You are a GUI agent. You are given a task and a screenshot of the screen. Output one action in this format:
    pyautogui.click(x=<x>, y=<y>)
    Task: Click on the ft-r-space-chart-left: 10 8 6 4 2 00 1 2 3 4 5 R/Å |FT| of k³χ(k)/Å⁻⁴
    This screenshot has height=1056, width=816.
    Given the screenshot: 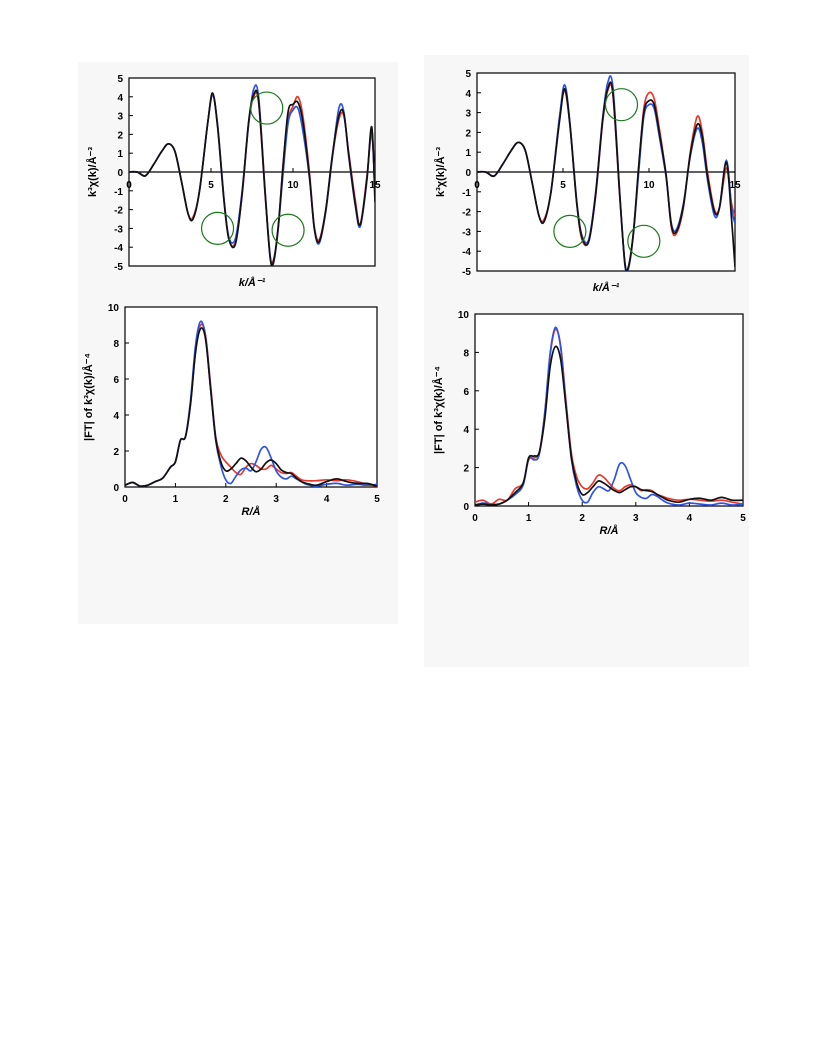 What is the action you would take?
    pyautogui.click(x=231, y=410)
    